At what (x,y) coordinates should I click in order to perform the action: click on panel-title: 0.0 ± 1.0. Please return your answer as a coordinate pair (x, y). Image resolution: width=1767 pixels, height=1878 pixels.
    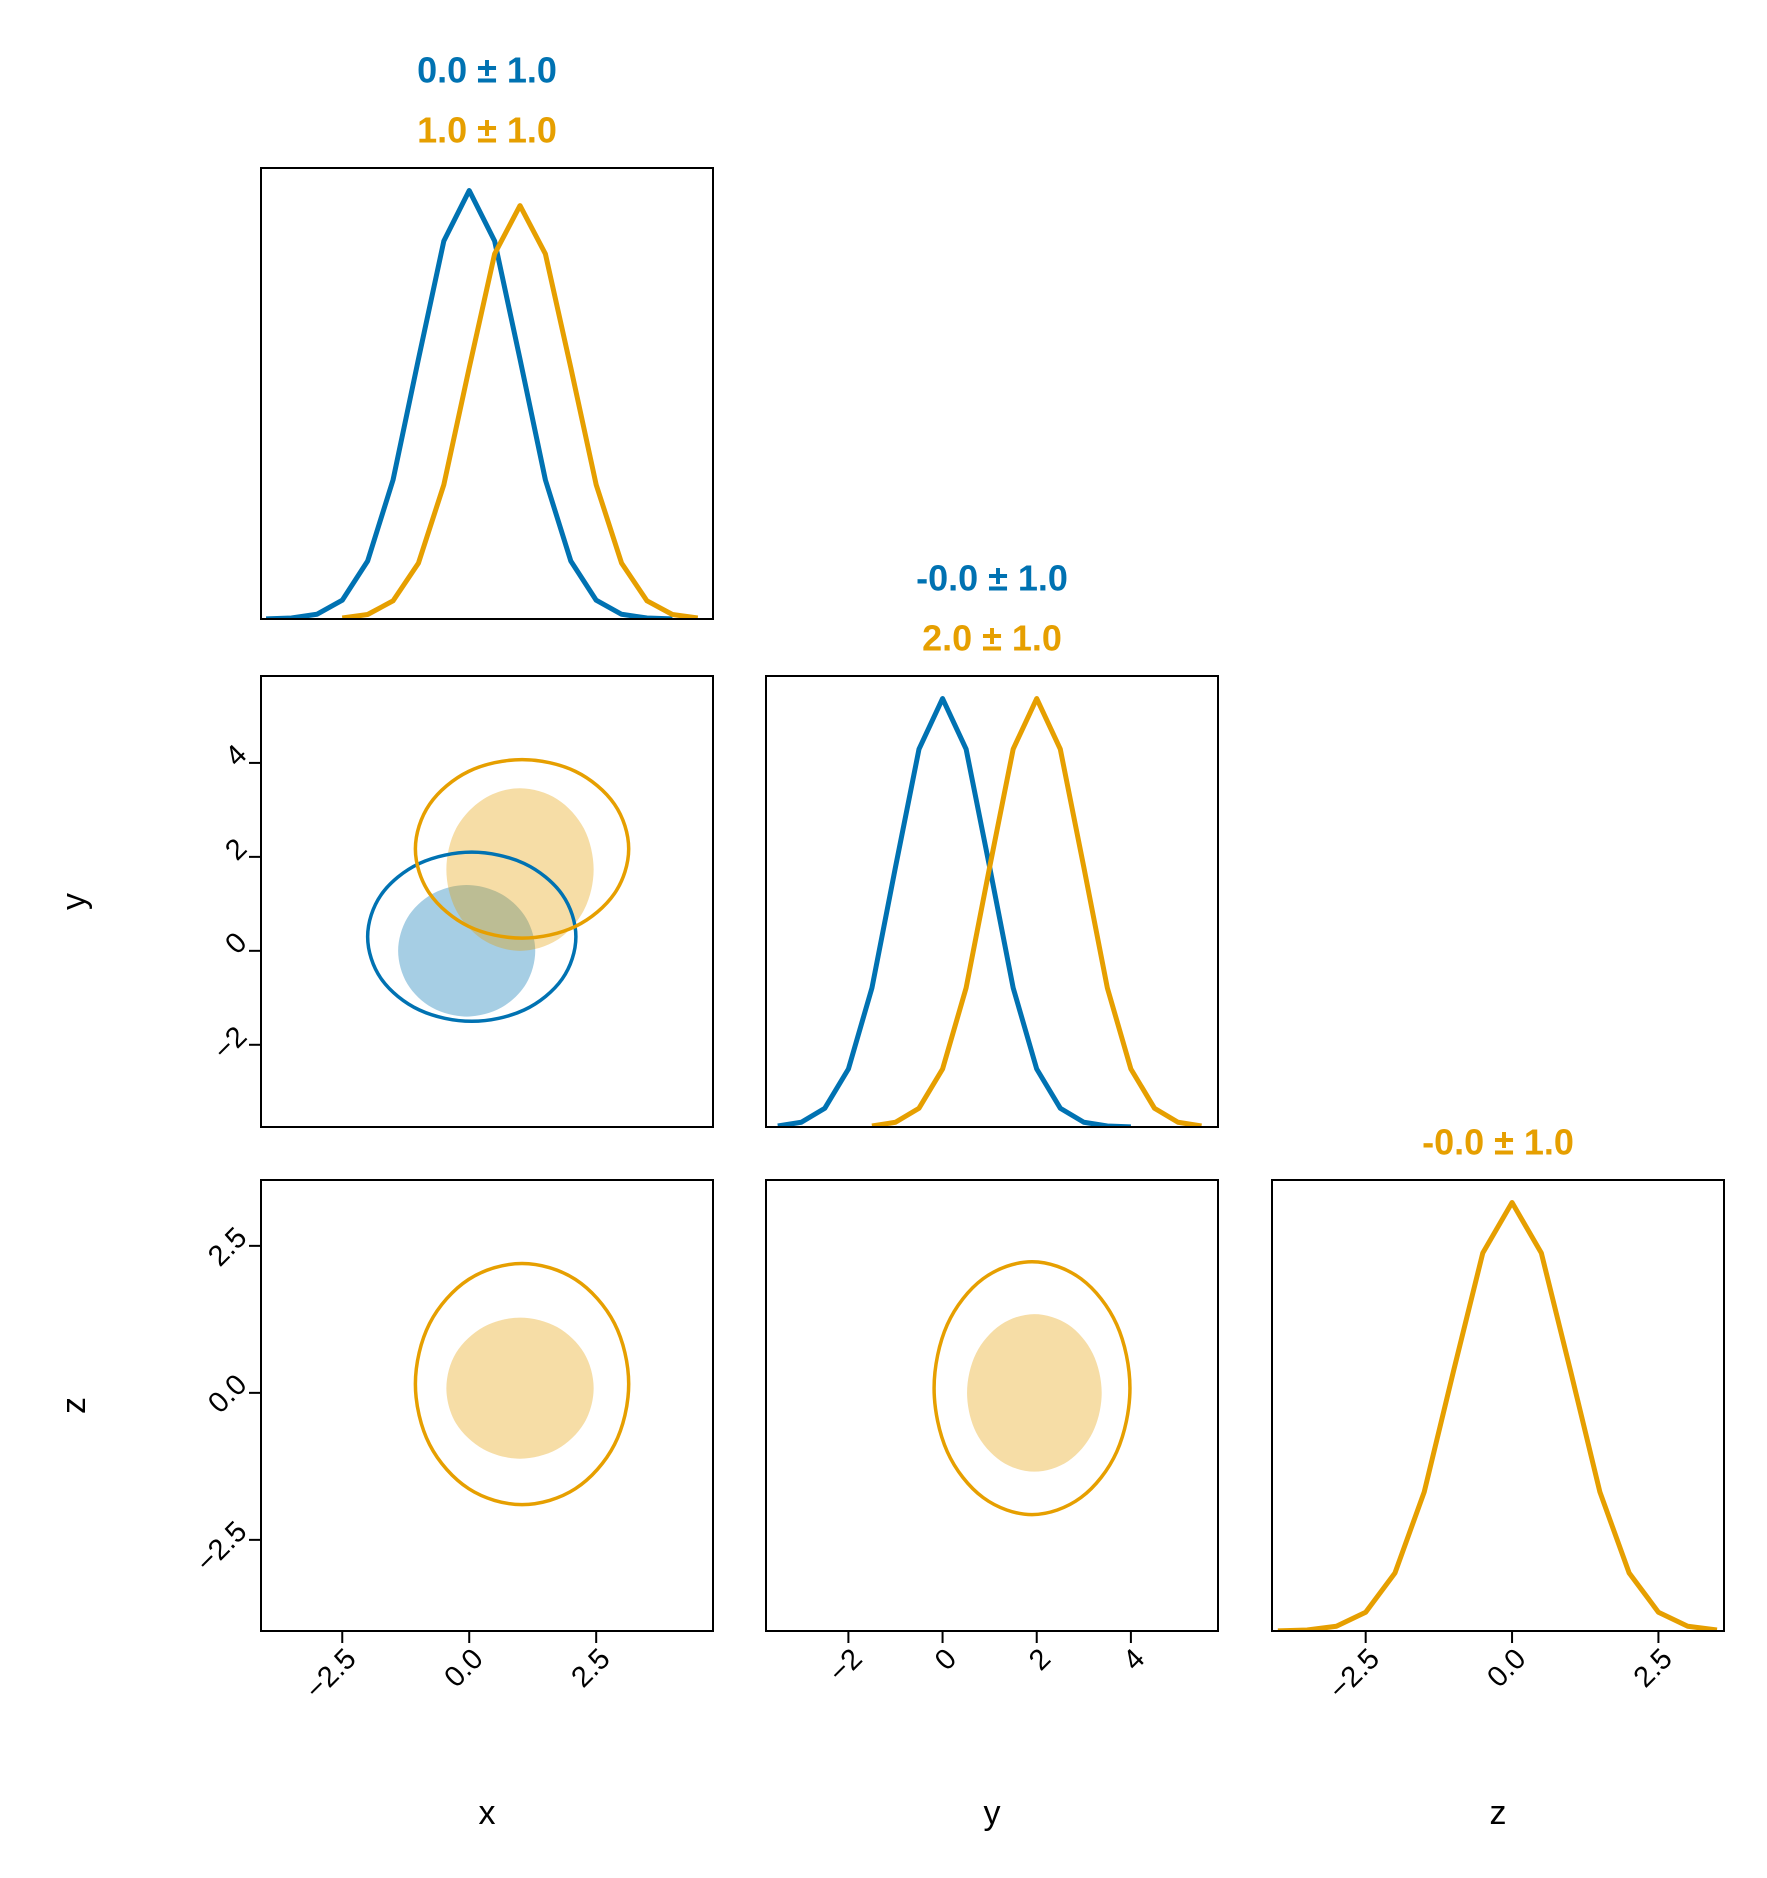
    Looking at the image, I should click on (487, 70).